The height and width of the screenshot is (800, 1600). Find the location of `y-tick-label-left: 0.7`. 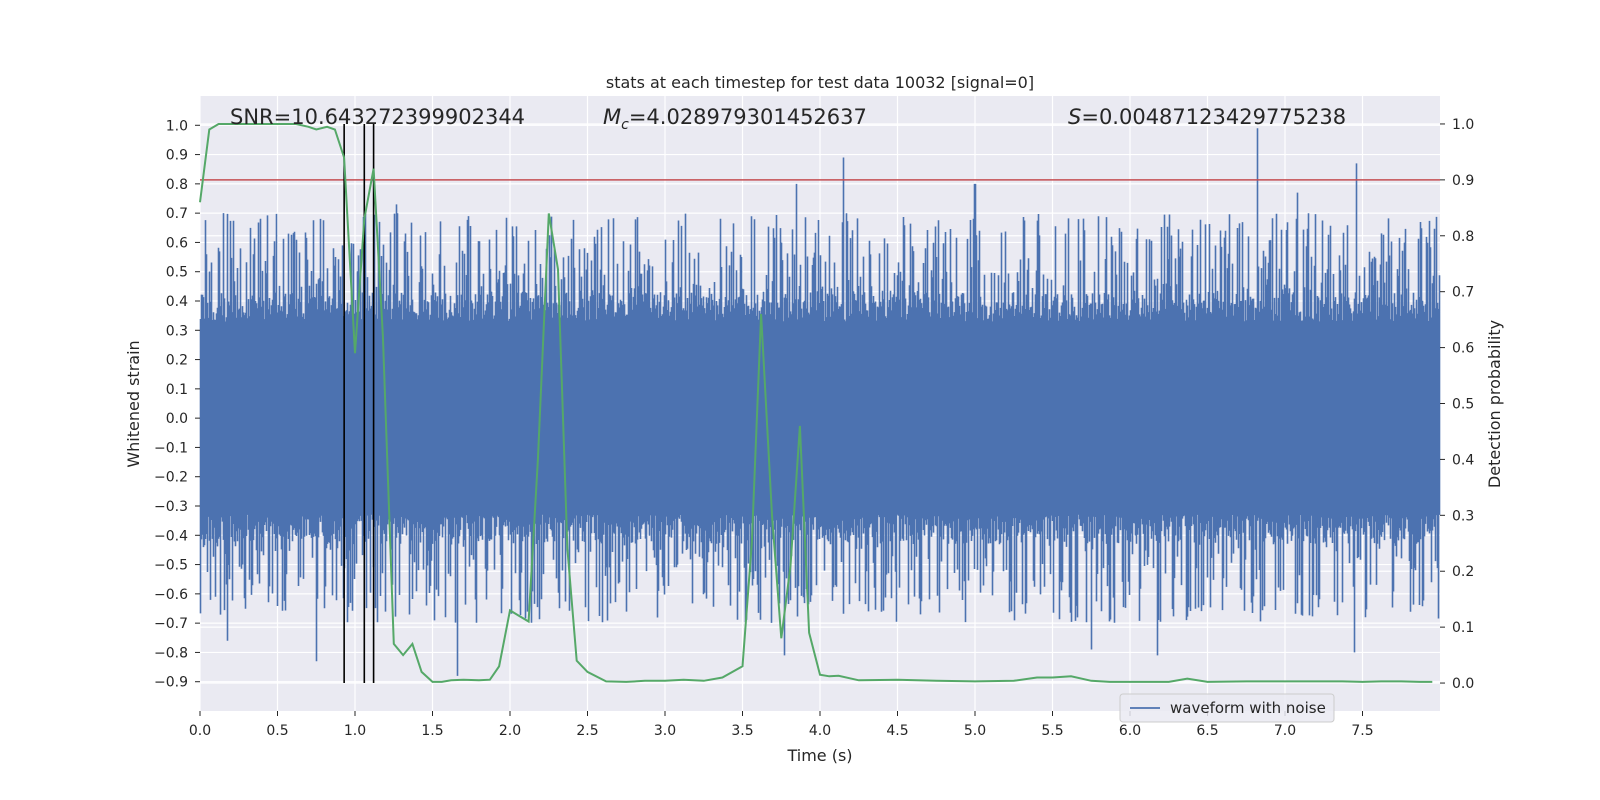

y-tick-label-left: 0.7 is located at coordinates (177, 214).